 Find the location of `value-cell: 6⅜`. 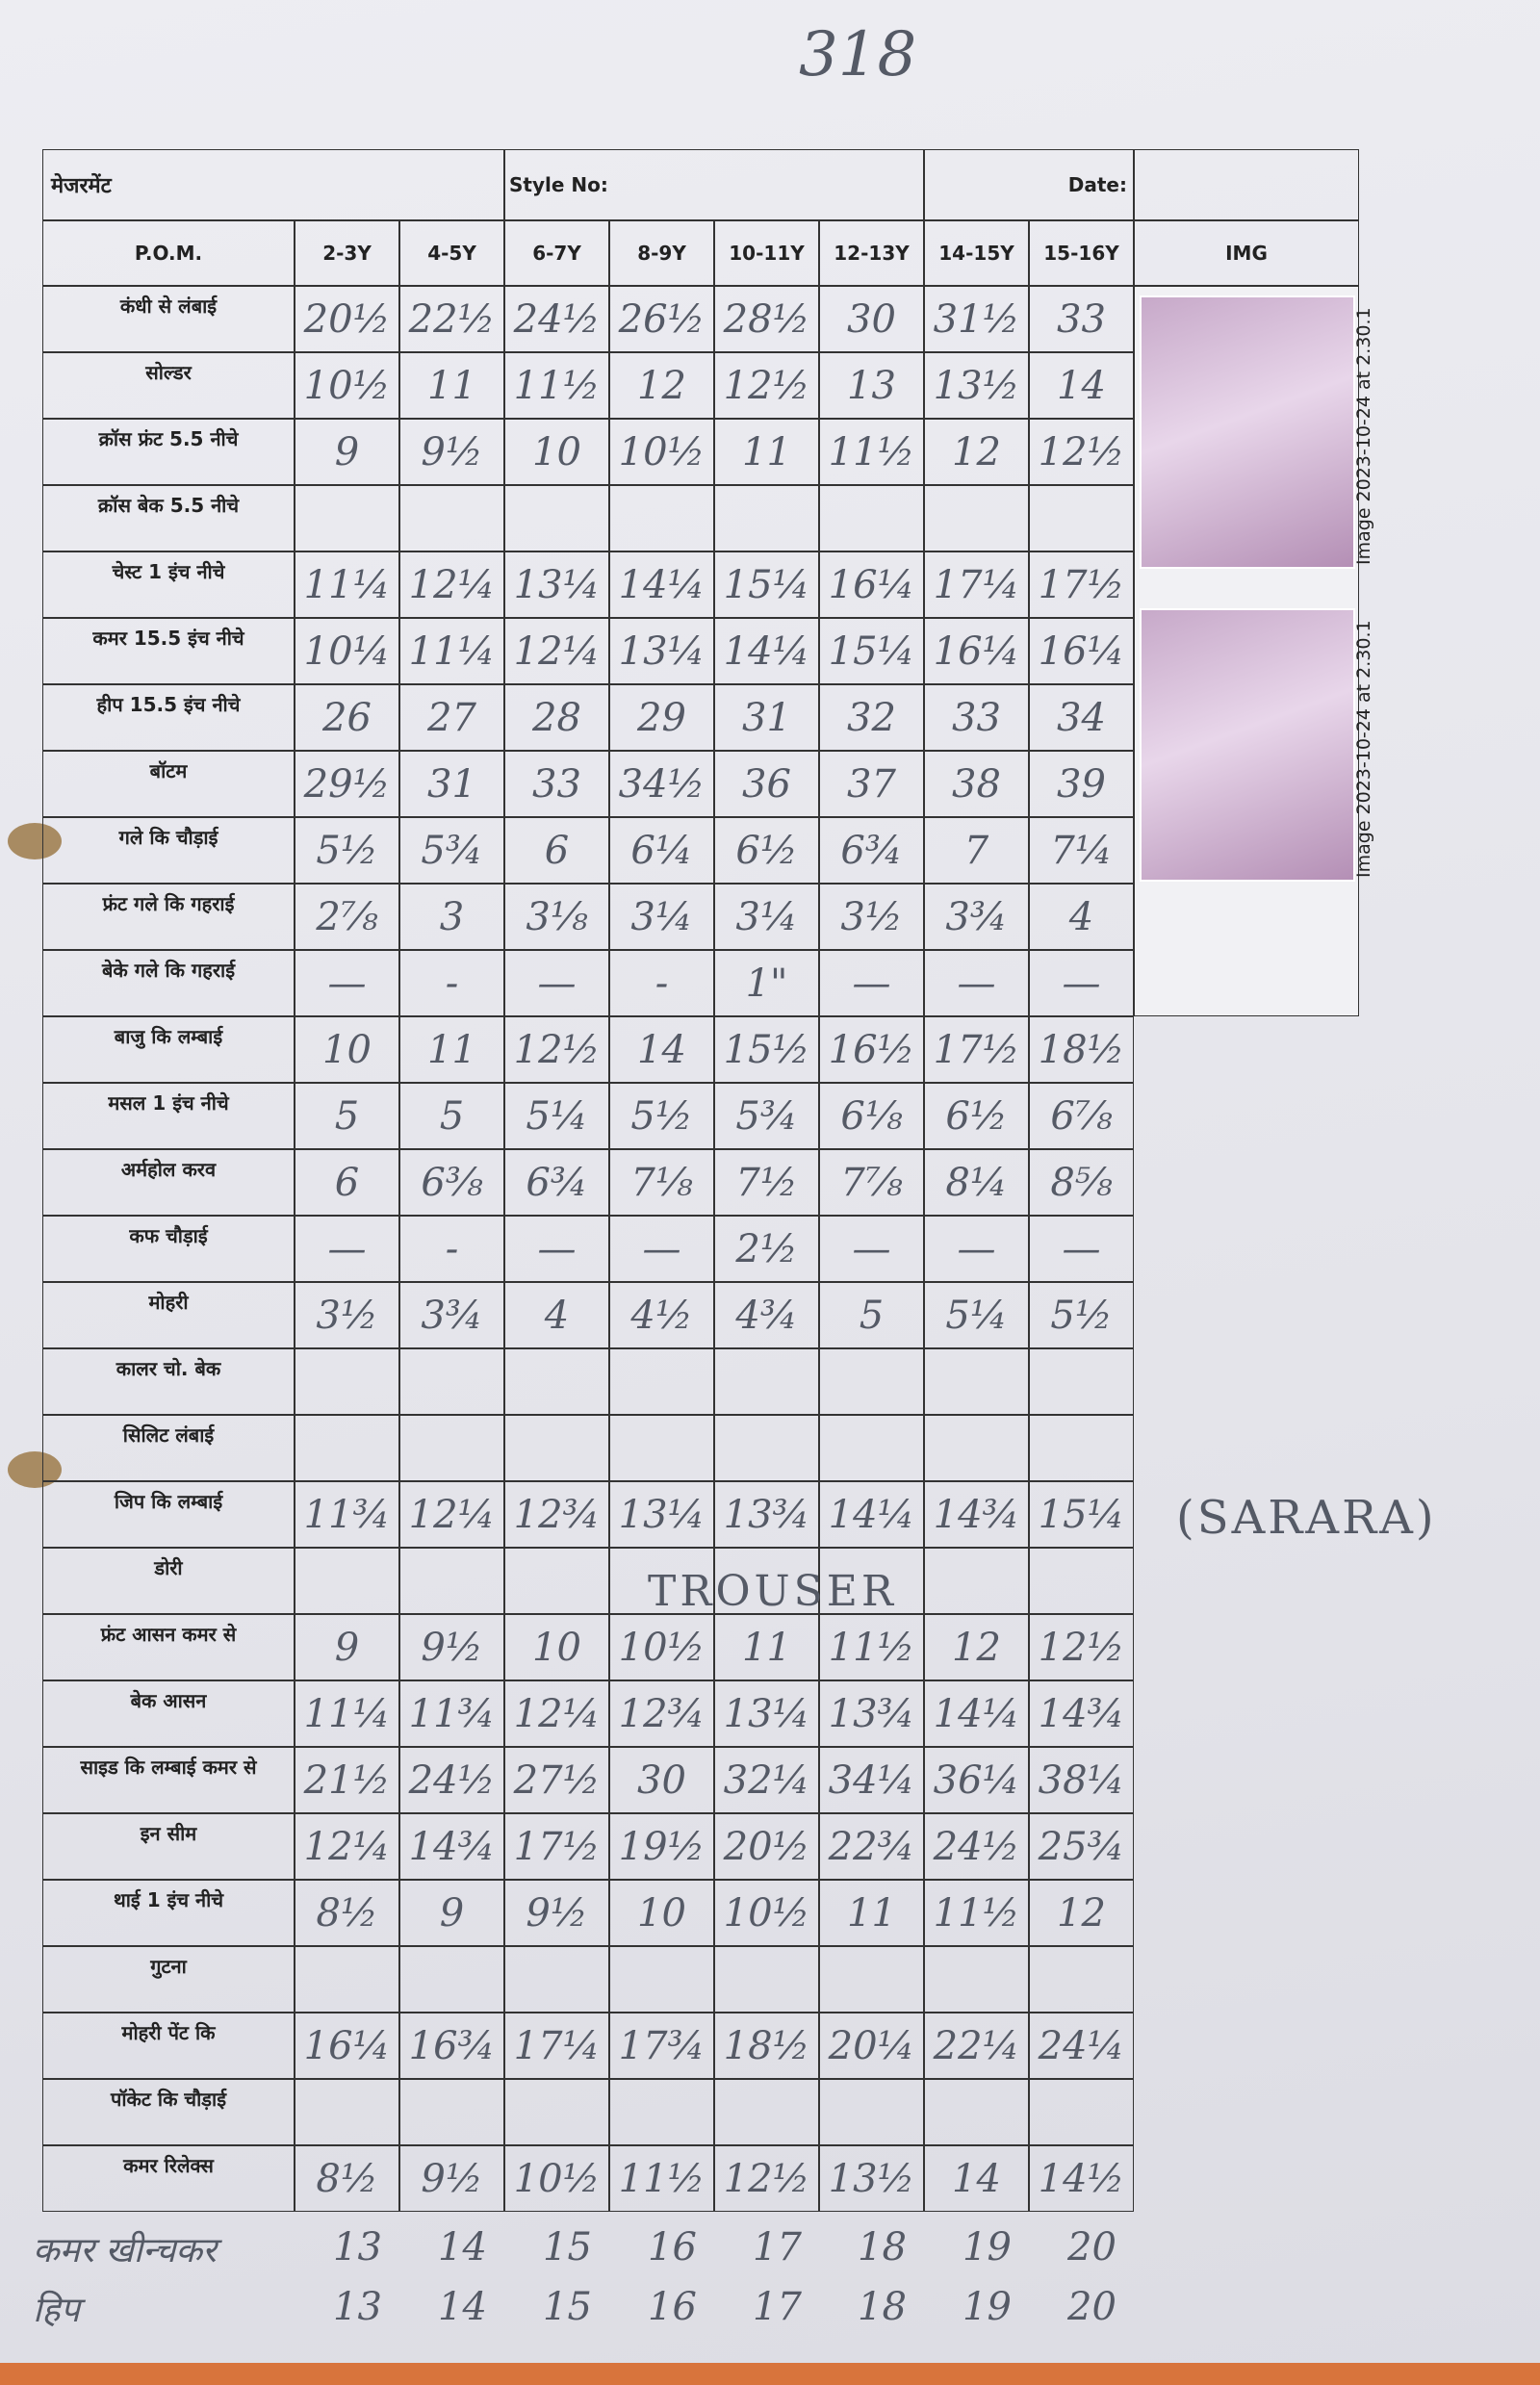

value-cell: 6⅜ is located at coordinates (451, 1182).